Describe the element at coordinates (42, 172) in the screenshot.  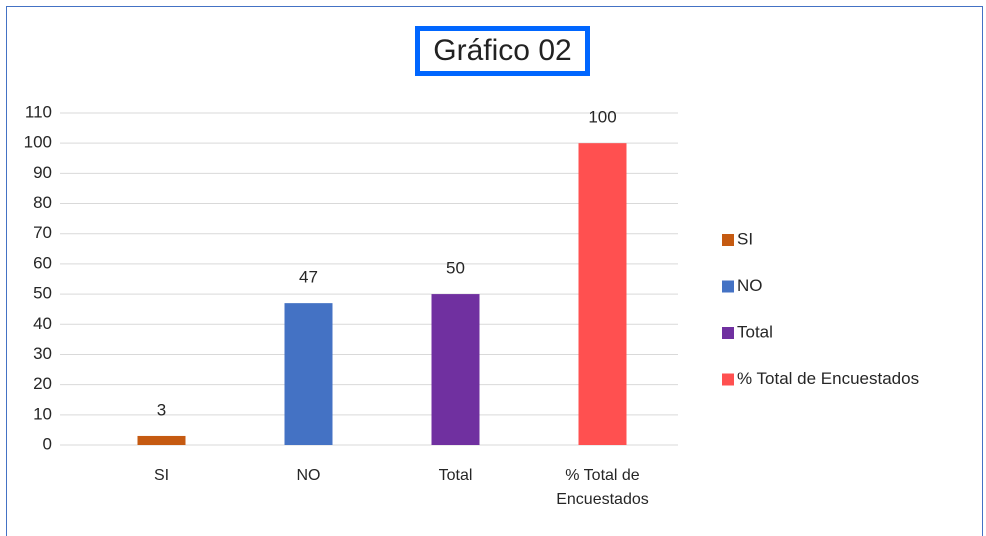
I see `y-tick-label: 90` at that location.